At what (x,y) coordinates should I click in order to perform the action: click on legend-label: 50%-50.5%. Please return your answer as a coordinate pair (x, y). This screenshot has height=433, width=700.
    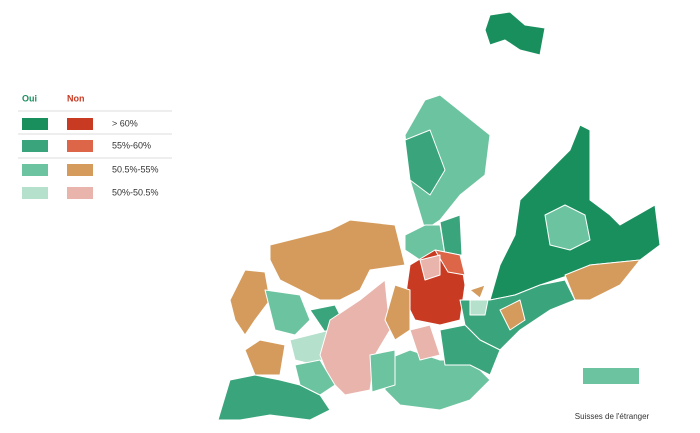
    Looking at the image, I should click on (135, 192).